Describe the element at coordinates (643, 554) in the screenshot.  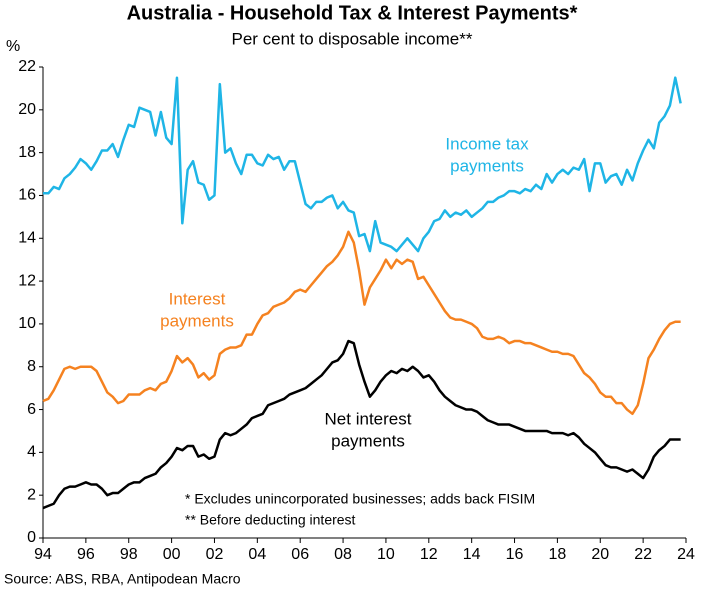
I see `x-tick-label: 22` at that location.